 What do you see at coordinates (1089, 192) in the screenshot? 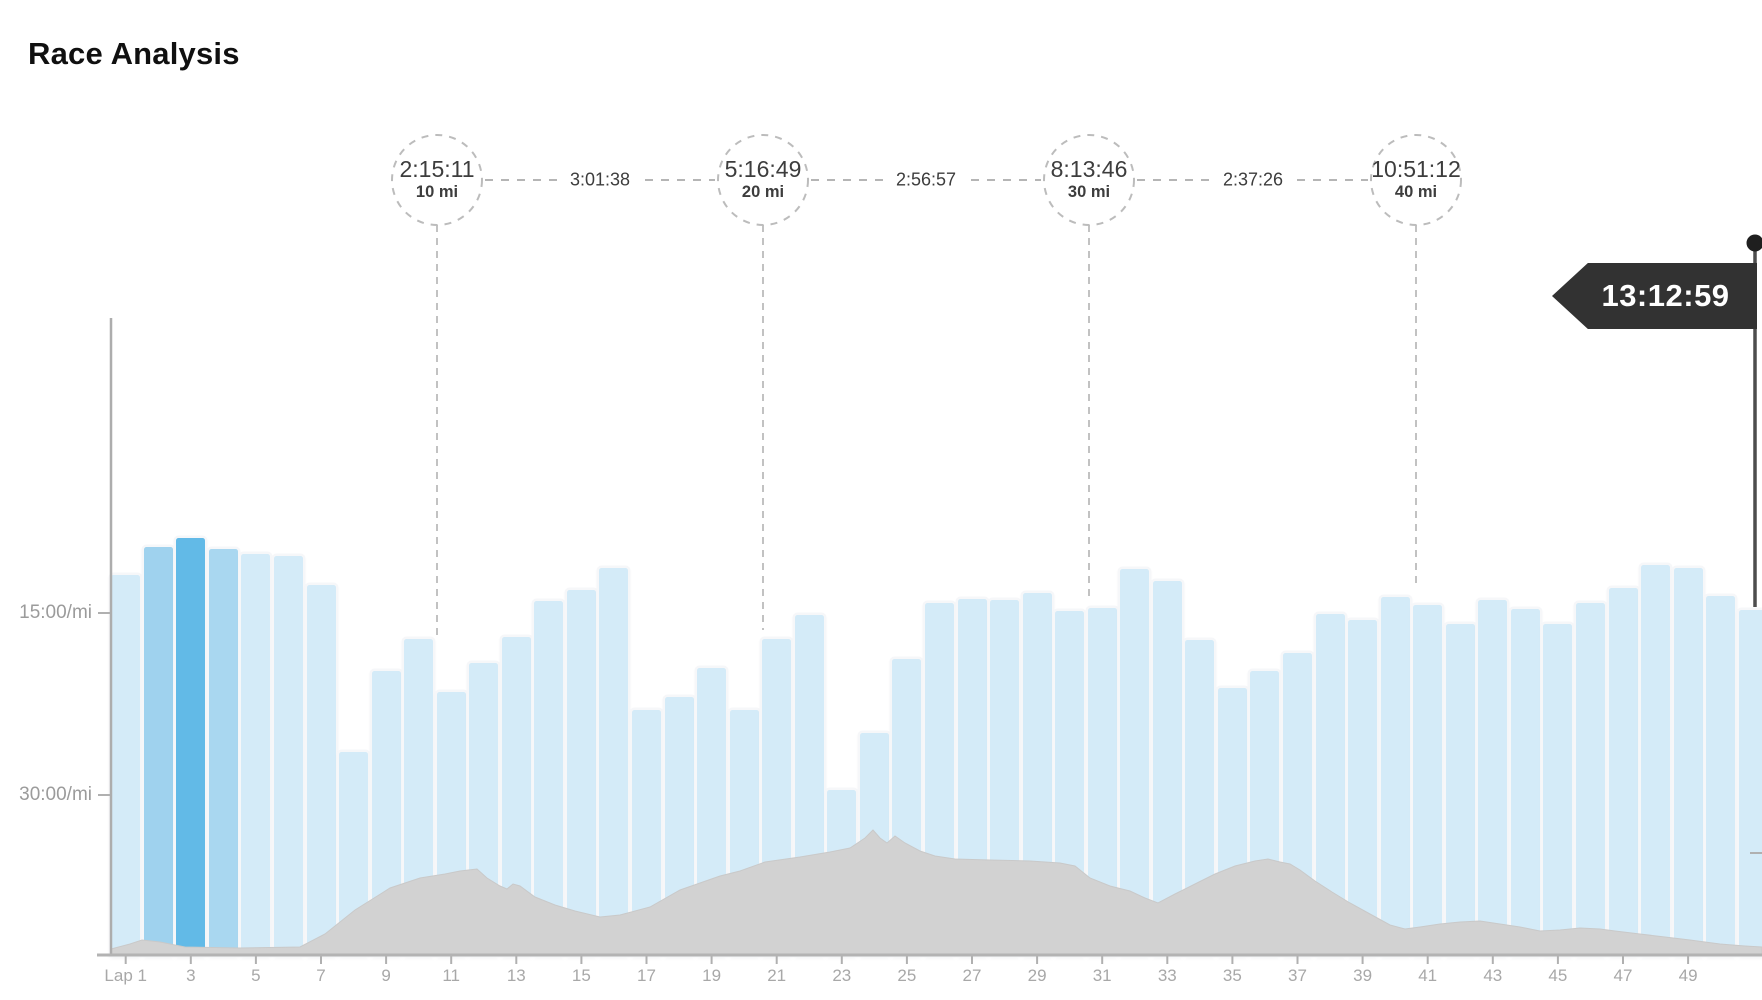
I see `milestone-distance: 30 mi` at bounding box center [1089, 192].